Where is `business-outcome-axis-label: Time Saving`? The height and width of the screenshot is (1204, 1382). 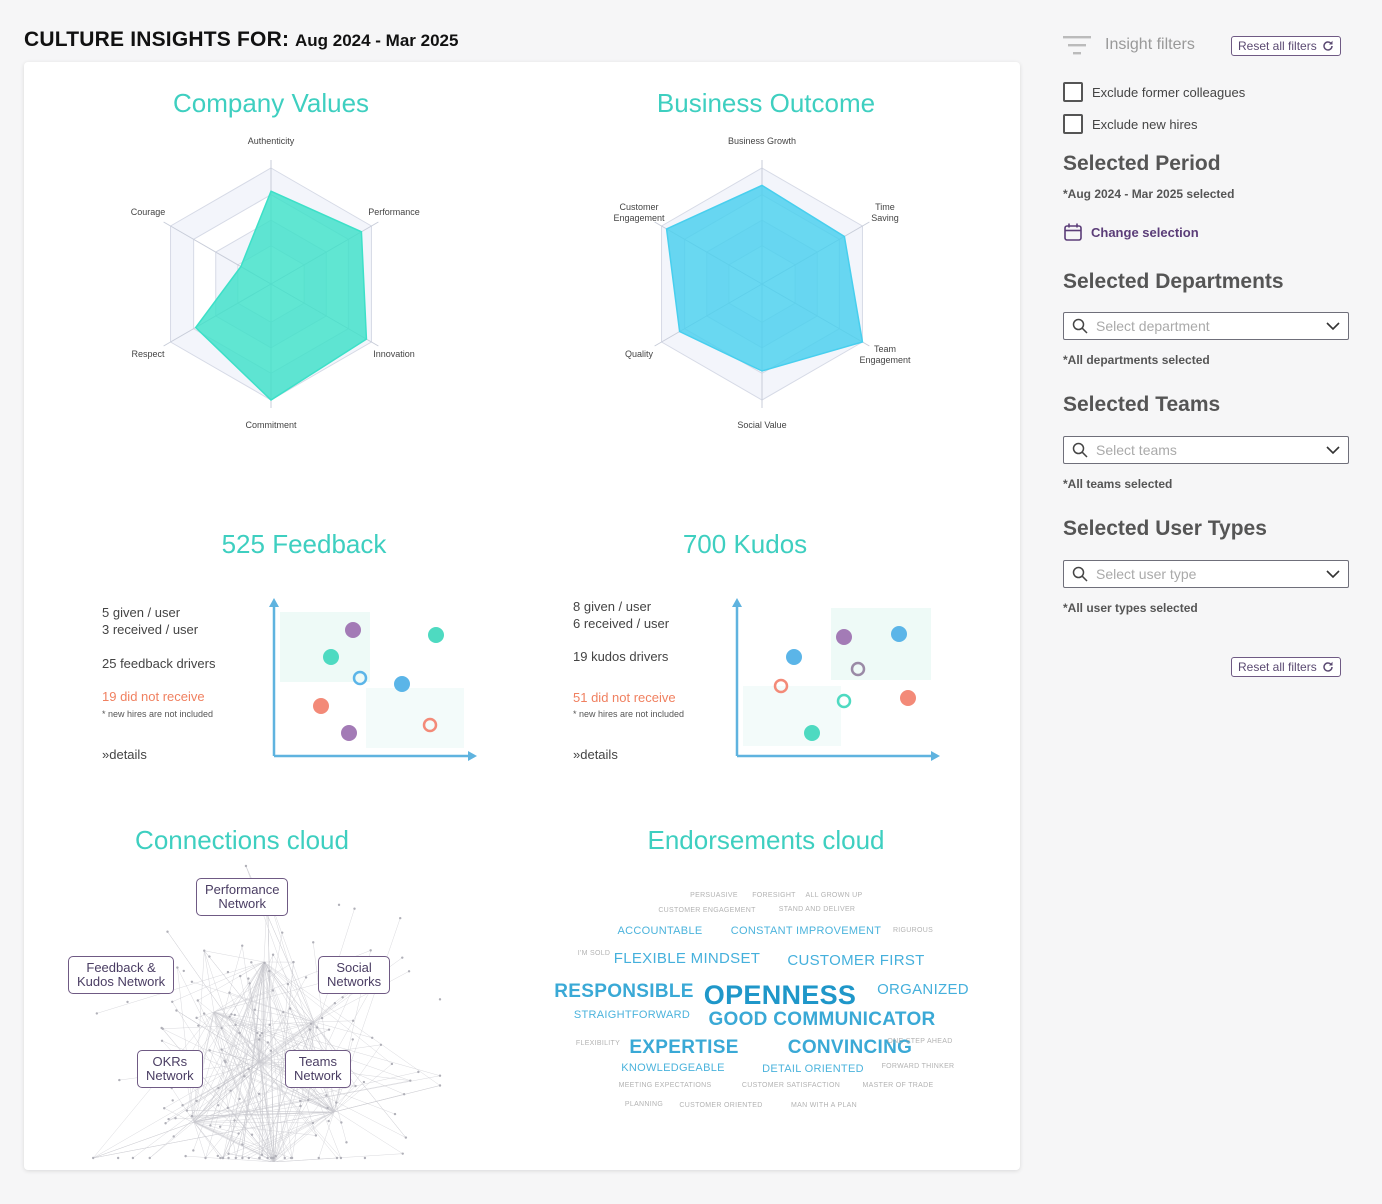
business-outcome-axis-label: Time Saving is located at coordinates (885, 212).